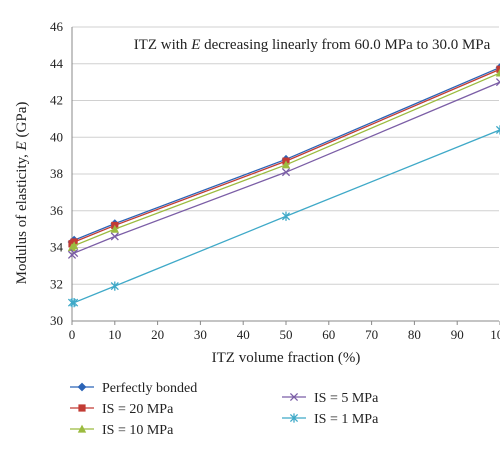  Describe the element at coordinates (414, 334) in the screenshot. I see `x-tick-label: 80` at that location.